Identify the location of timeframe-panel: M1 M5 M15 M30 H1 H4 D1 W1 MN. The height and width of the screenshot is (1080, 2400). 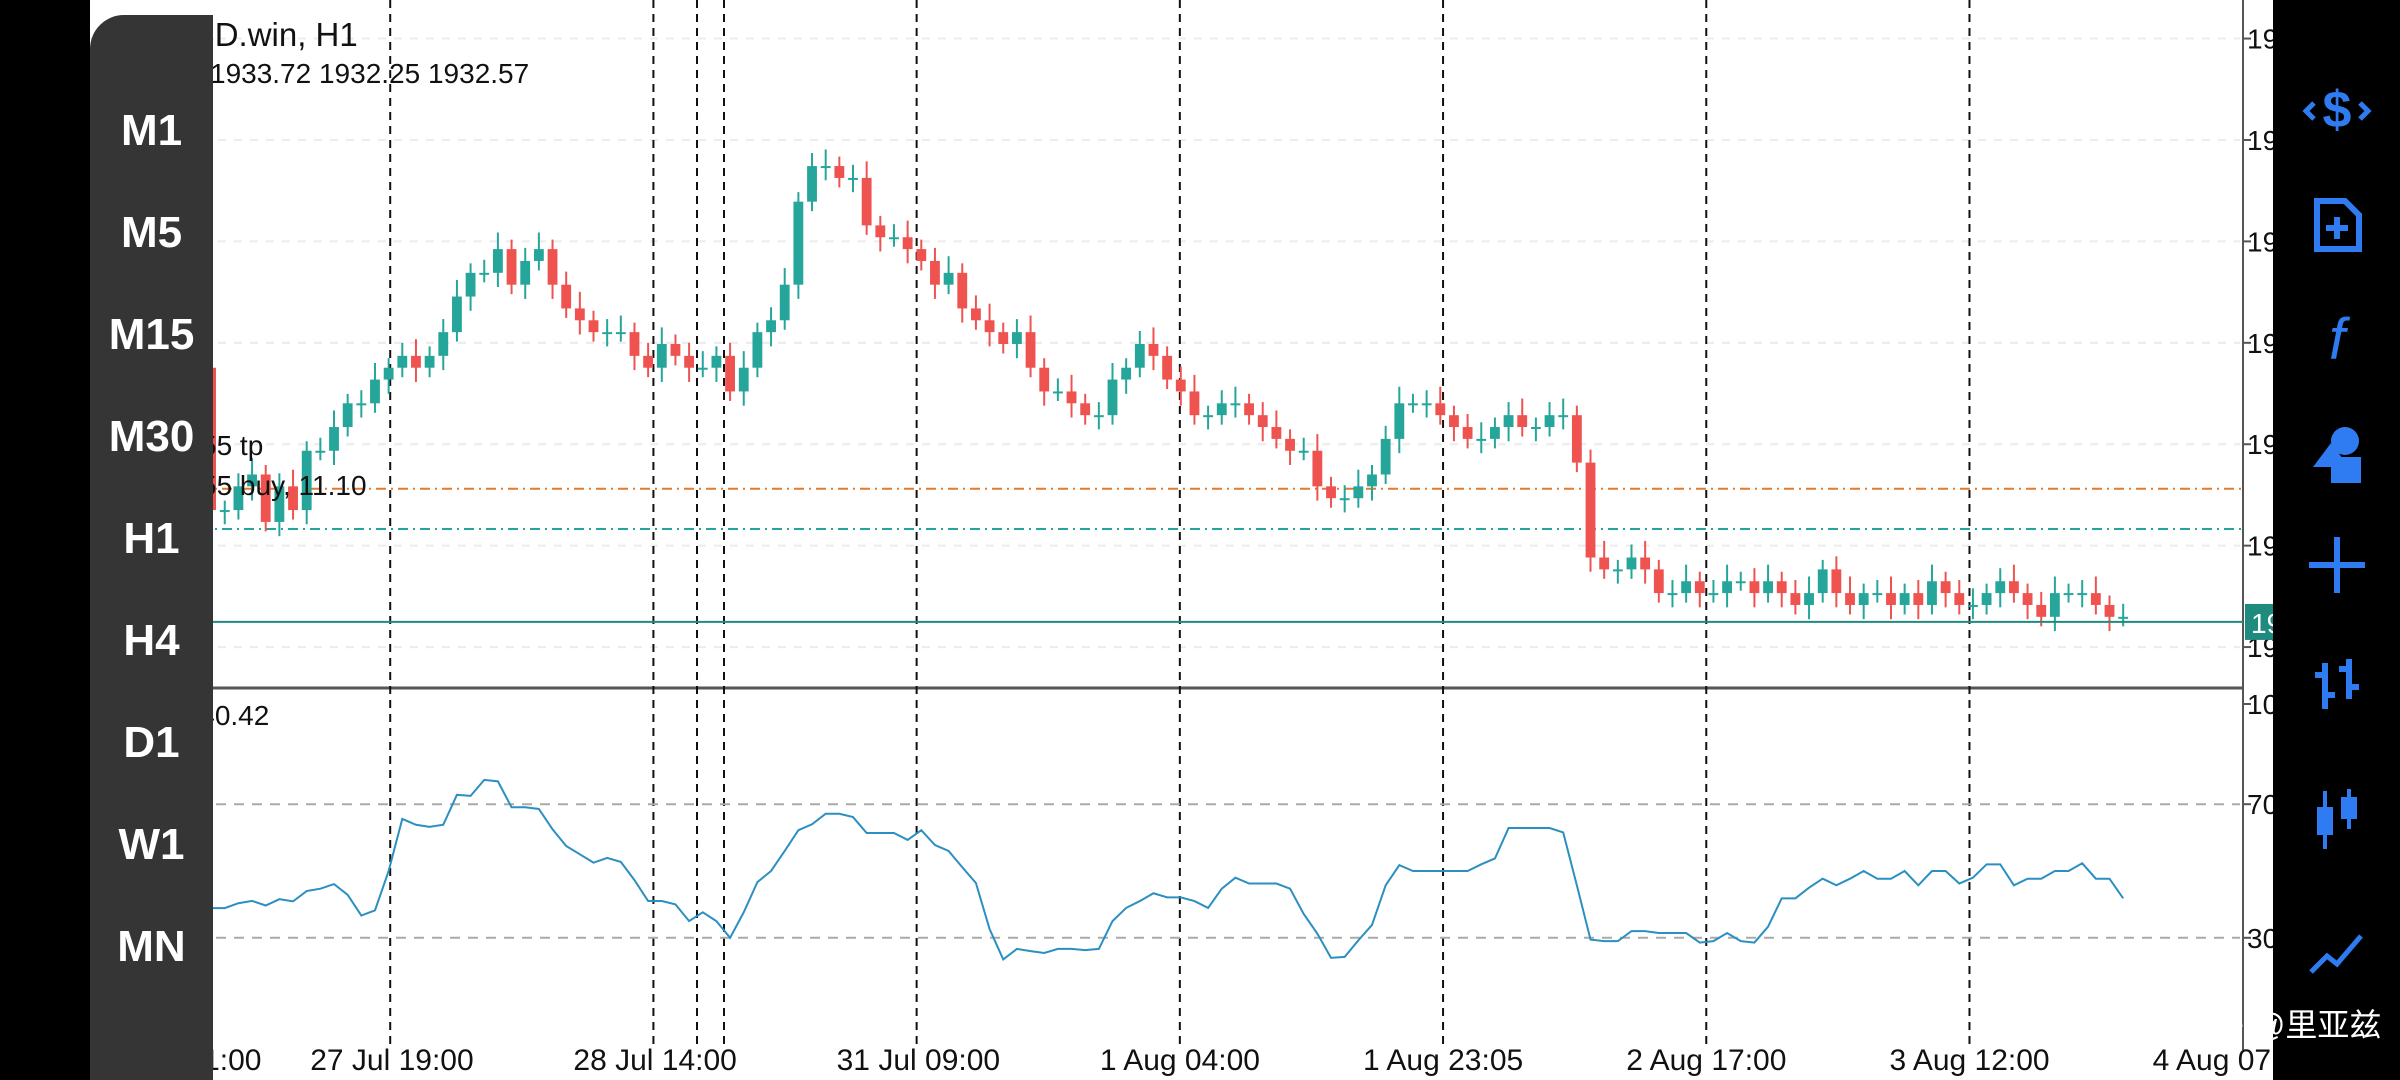
(151, 547).